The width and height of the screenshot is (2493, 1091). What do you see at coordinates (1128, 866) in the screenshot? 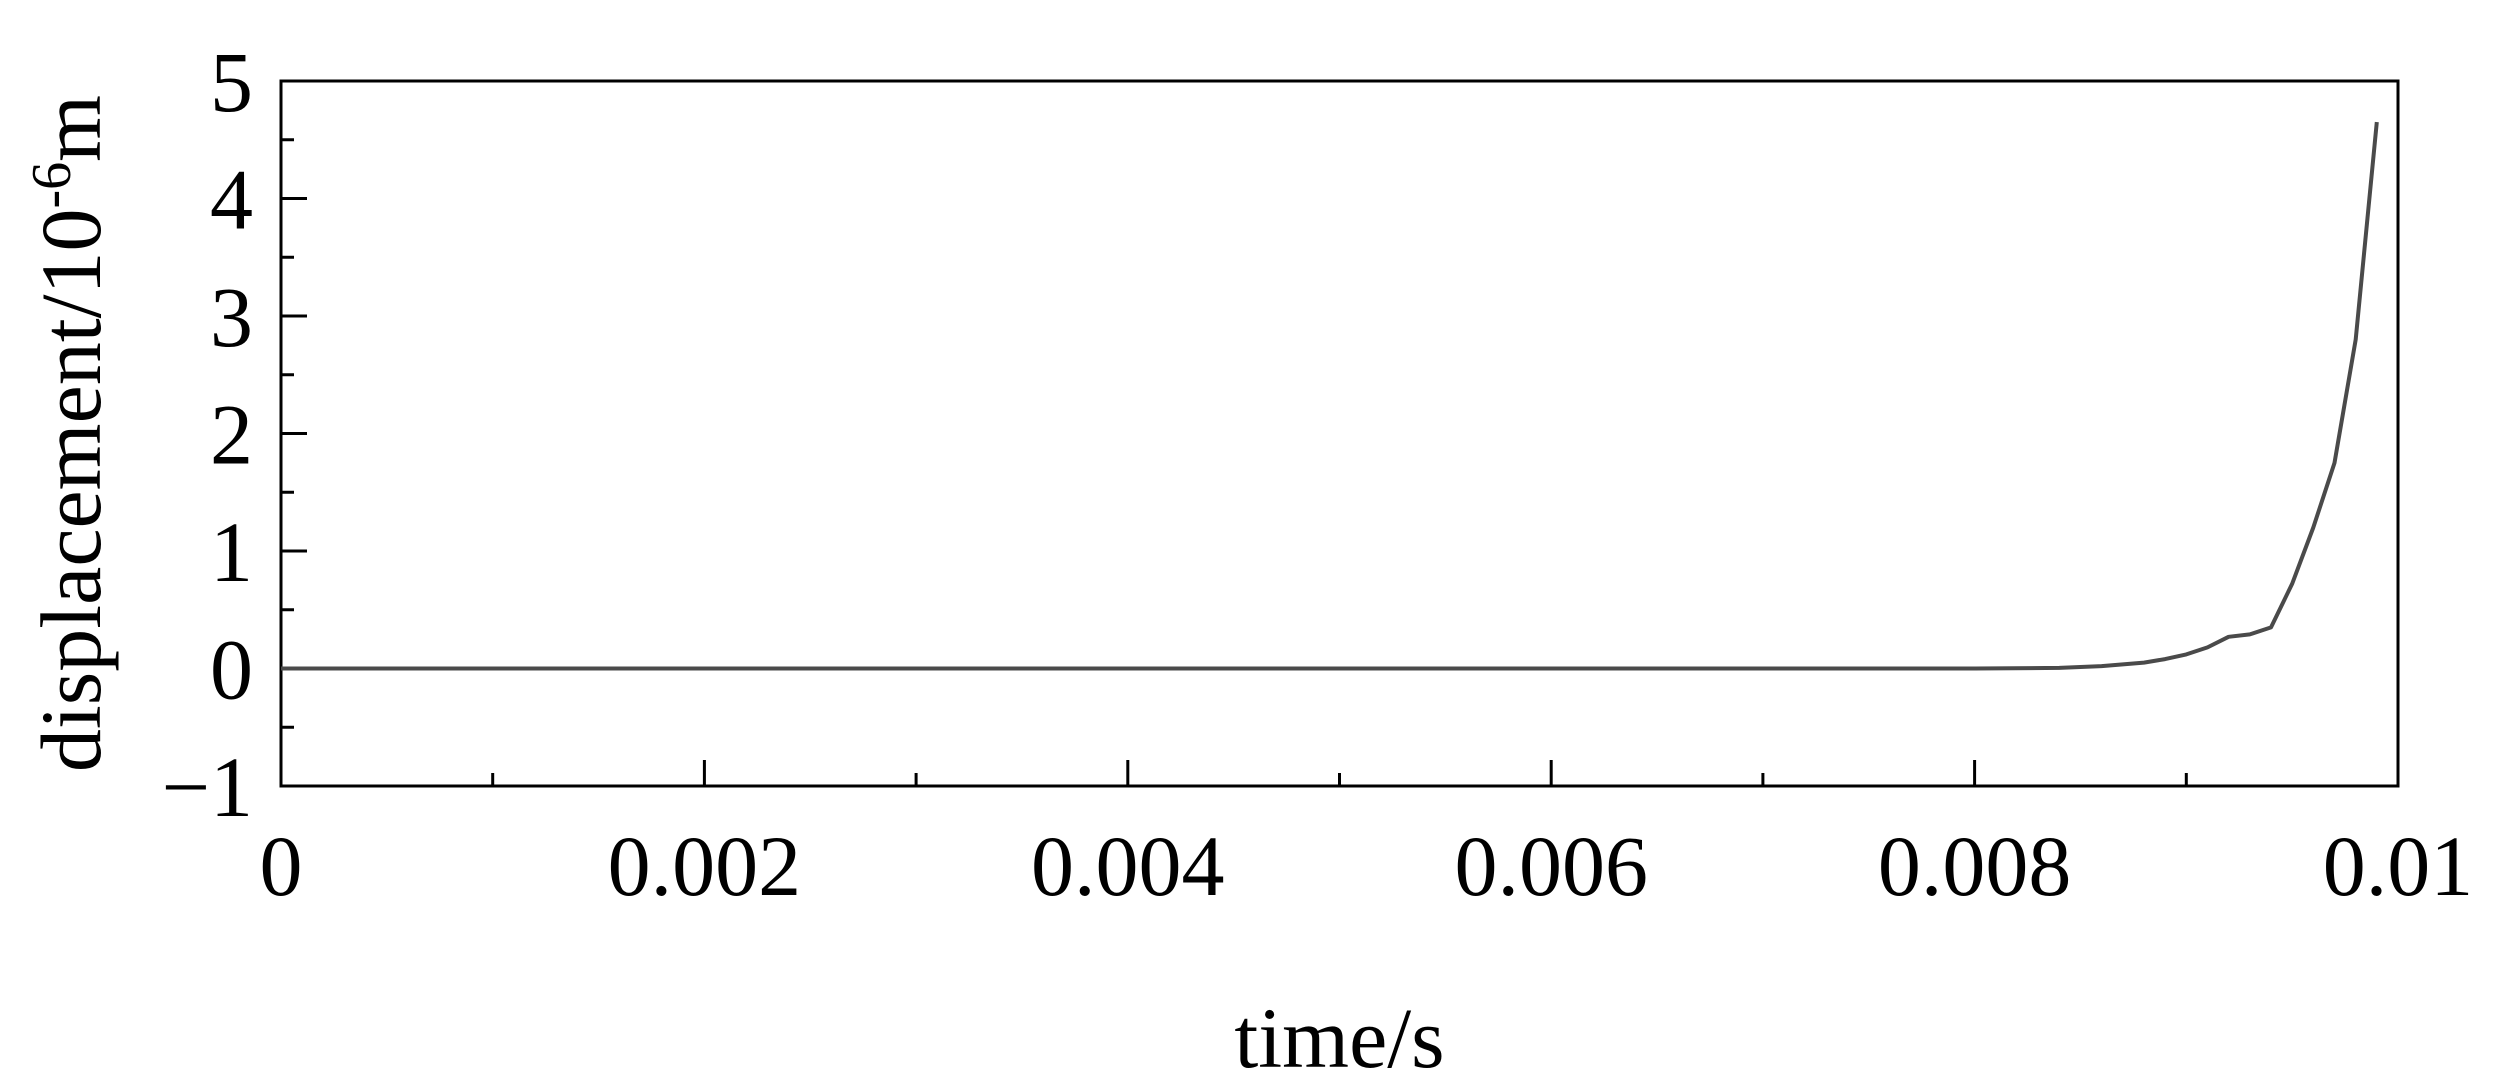
I see `x-tick-label: 0.004` at bounding box center [1128, 866].